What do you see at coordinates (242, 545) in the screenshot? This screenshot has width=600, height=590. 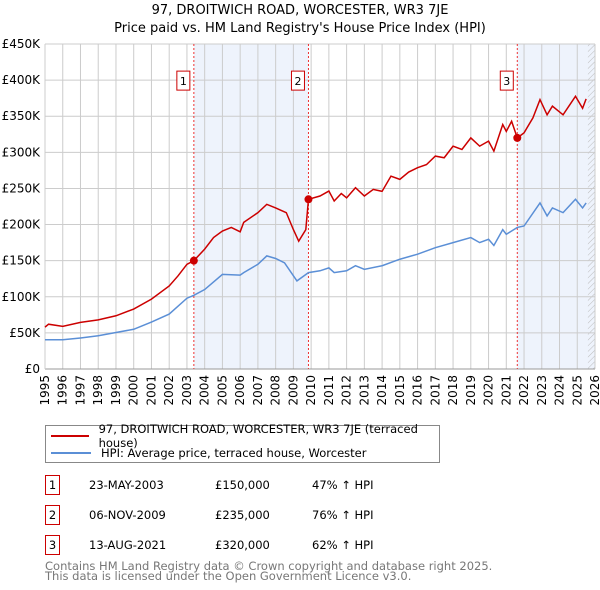 I see `transaction-price: £320,000` at bounding box center [242, 545].